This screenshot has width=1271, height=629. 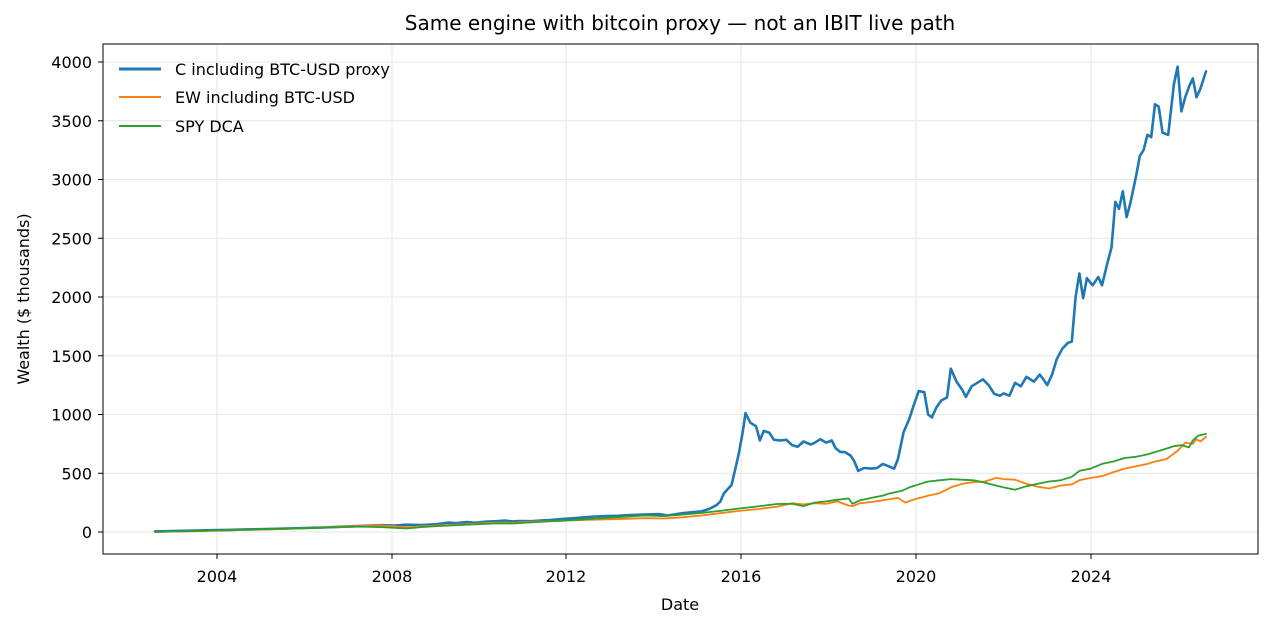 I want to click on series-spy-dca-line, so click(x=680, y=483).